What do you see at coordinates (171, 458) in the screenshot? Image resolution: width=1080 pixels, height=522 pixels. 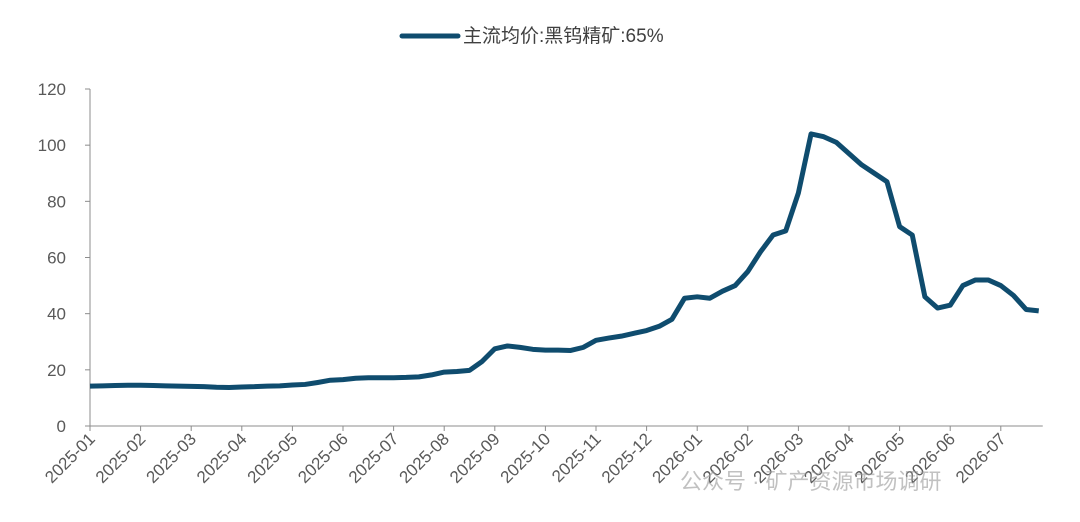 I see `x-tick-label: 2025-03` at bounding box center [171, 458].